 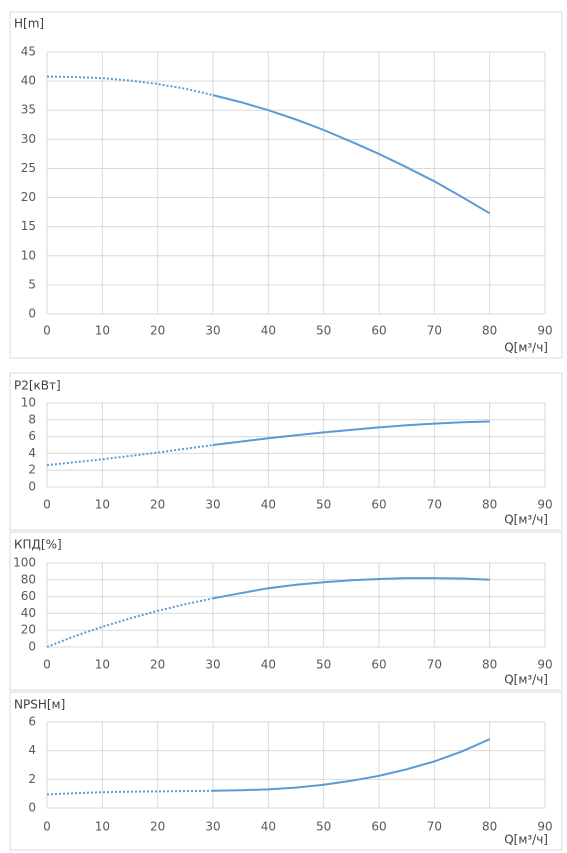 What do you see at coordinates (28, 226) in the screenshot?
I see `y-tick-label: 15` at bounding box center [28, 226].